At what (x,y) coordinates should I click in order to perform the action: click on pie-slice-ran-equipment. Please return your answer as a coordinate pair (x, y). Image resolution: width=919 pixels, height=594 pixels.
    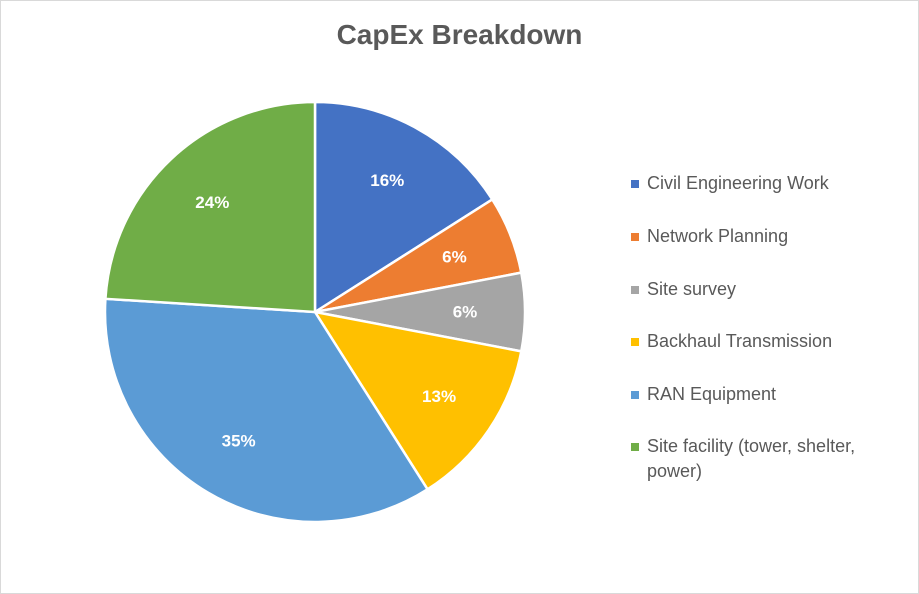
    Looking at the image, I should click on (266, 410).